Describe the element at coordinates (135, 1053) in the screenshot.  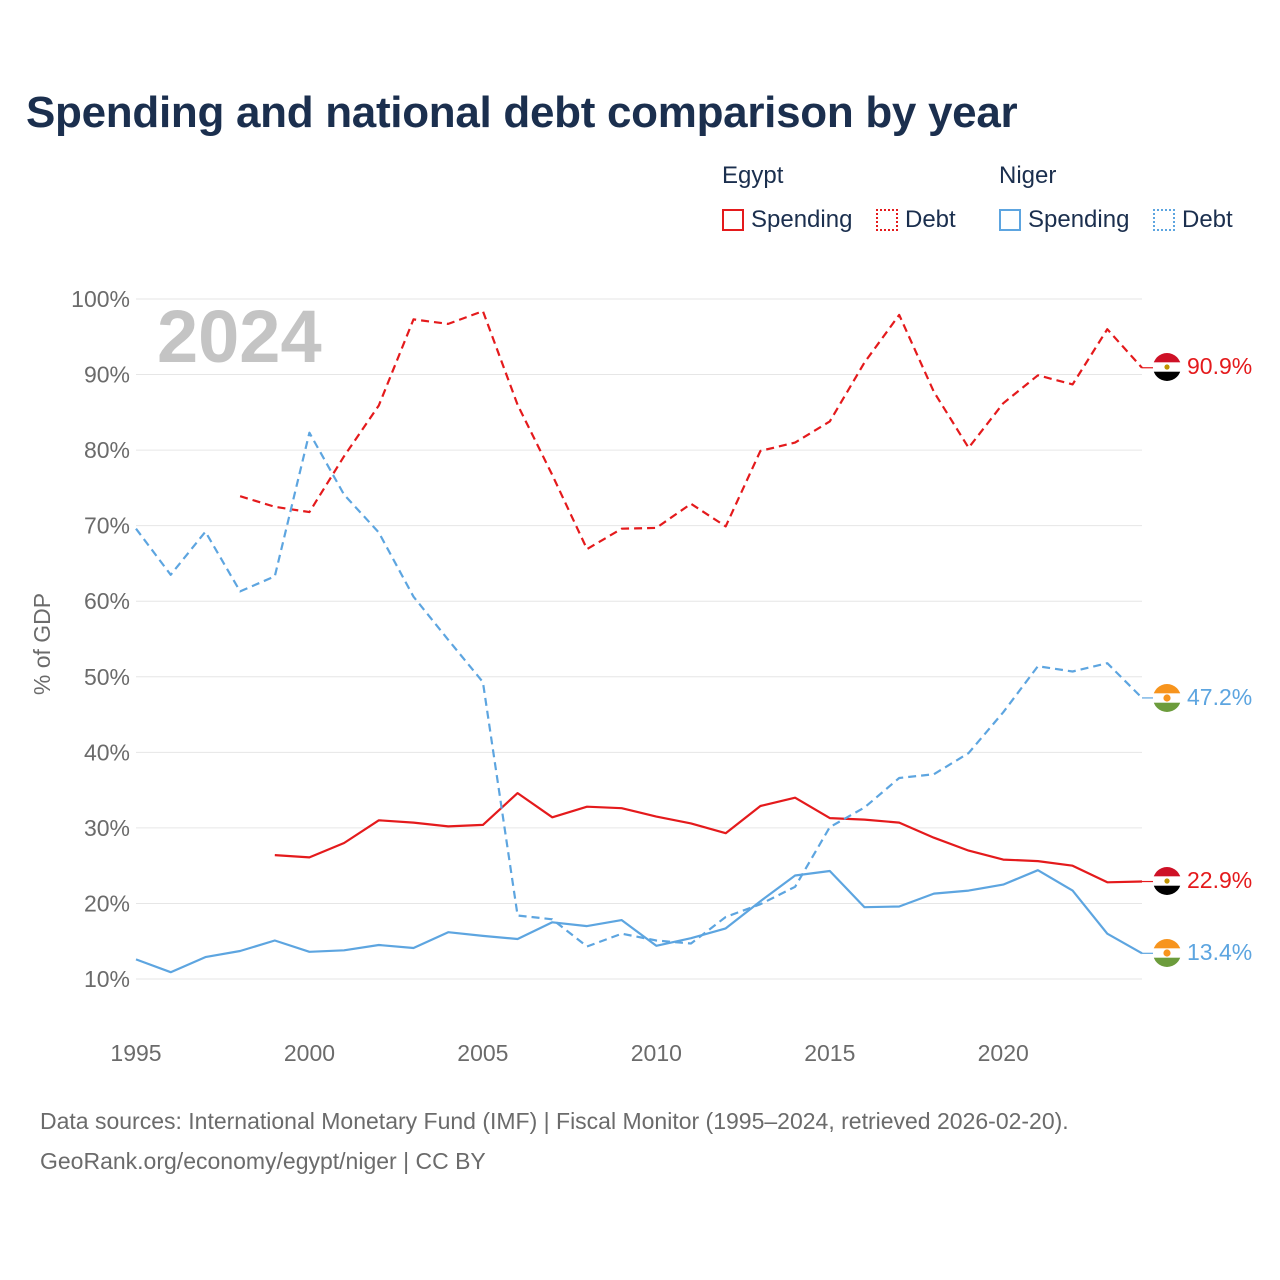
I see `x-tick-label: 1995` at that location.